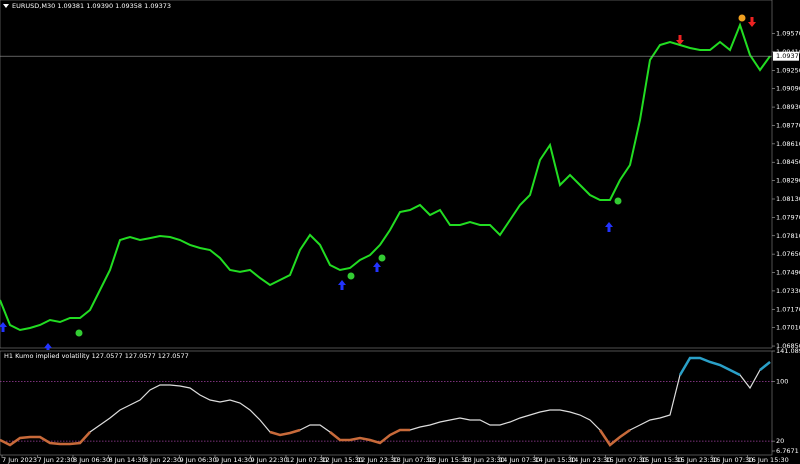  Describe the element at coordinates (788, 144) in the screenshot. I see `y-tick-label: 1.08610` at that location.